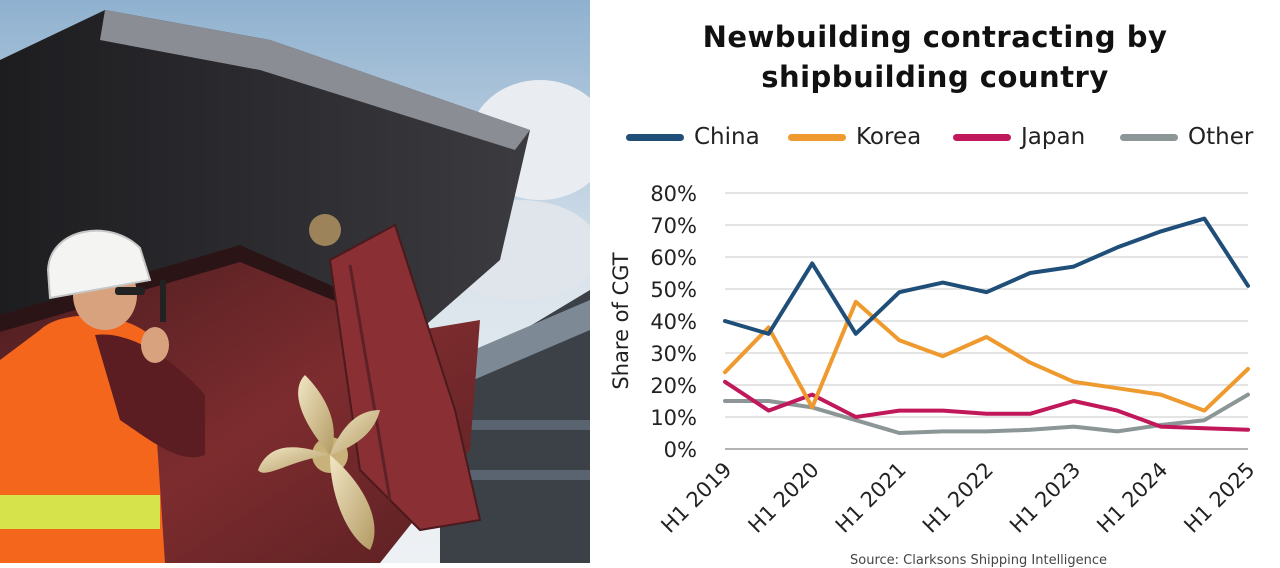  What do you see at coordinates (673, 258) in the screenshot?
I see `y-tick-label-6: 60%` at bounding box center [673, 258].